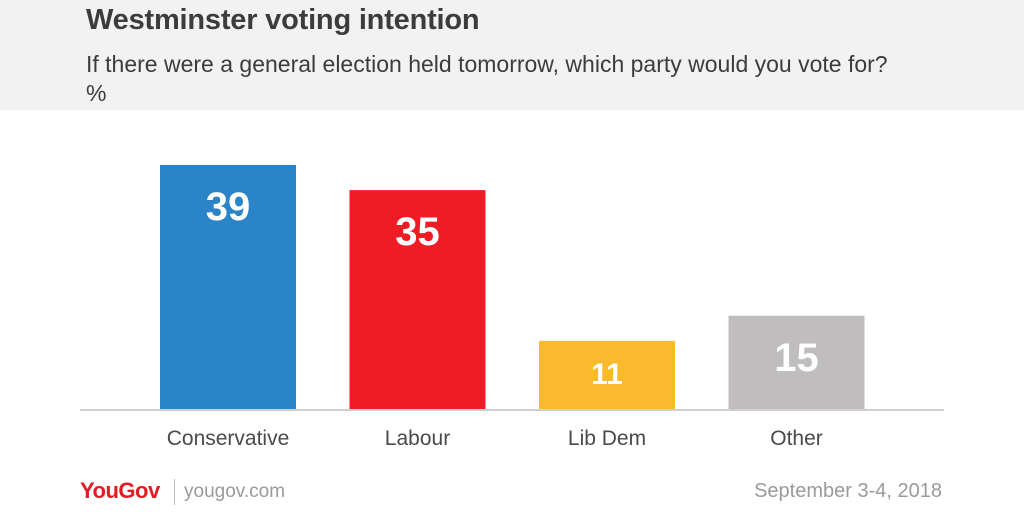  I want to click on chart-title: Westminster voting intention, so click(283, 20).